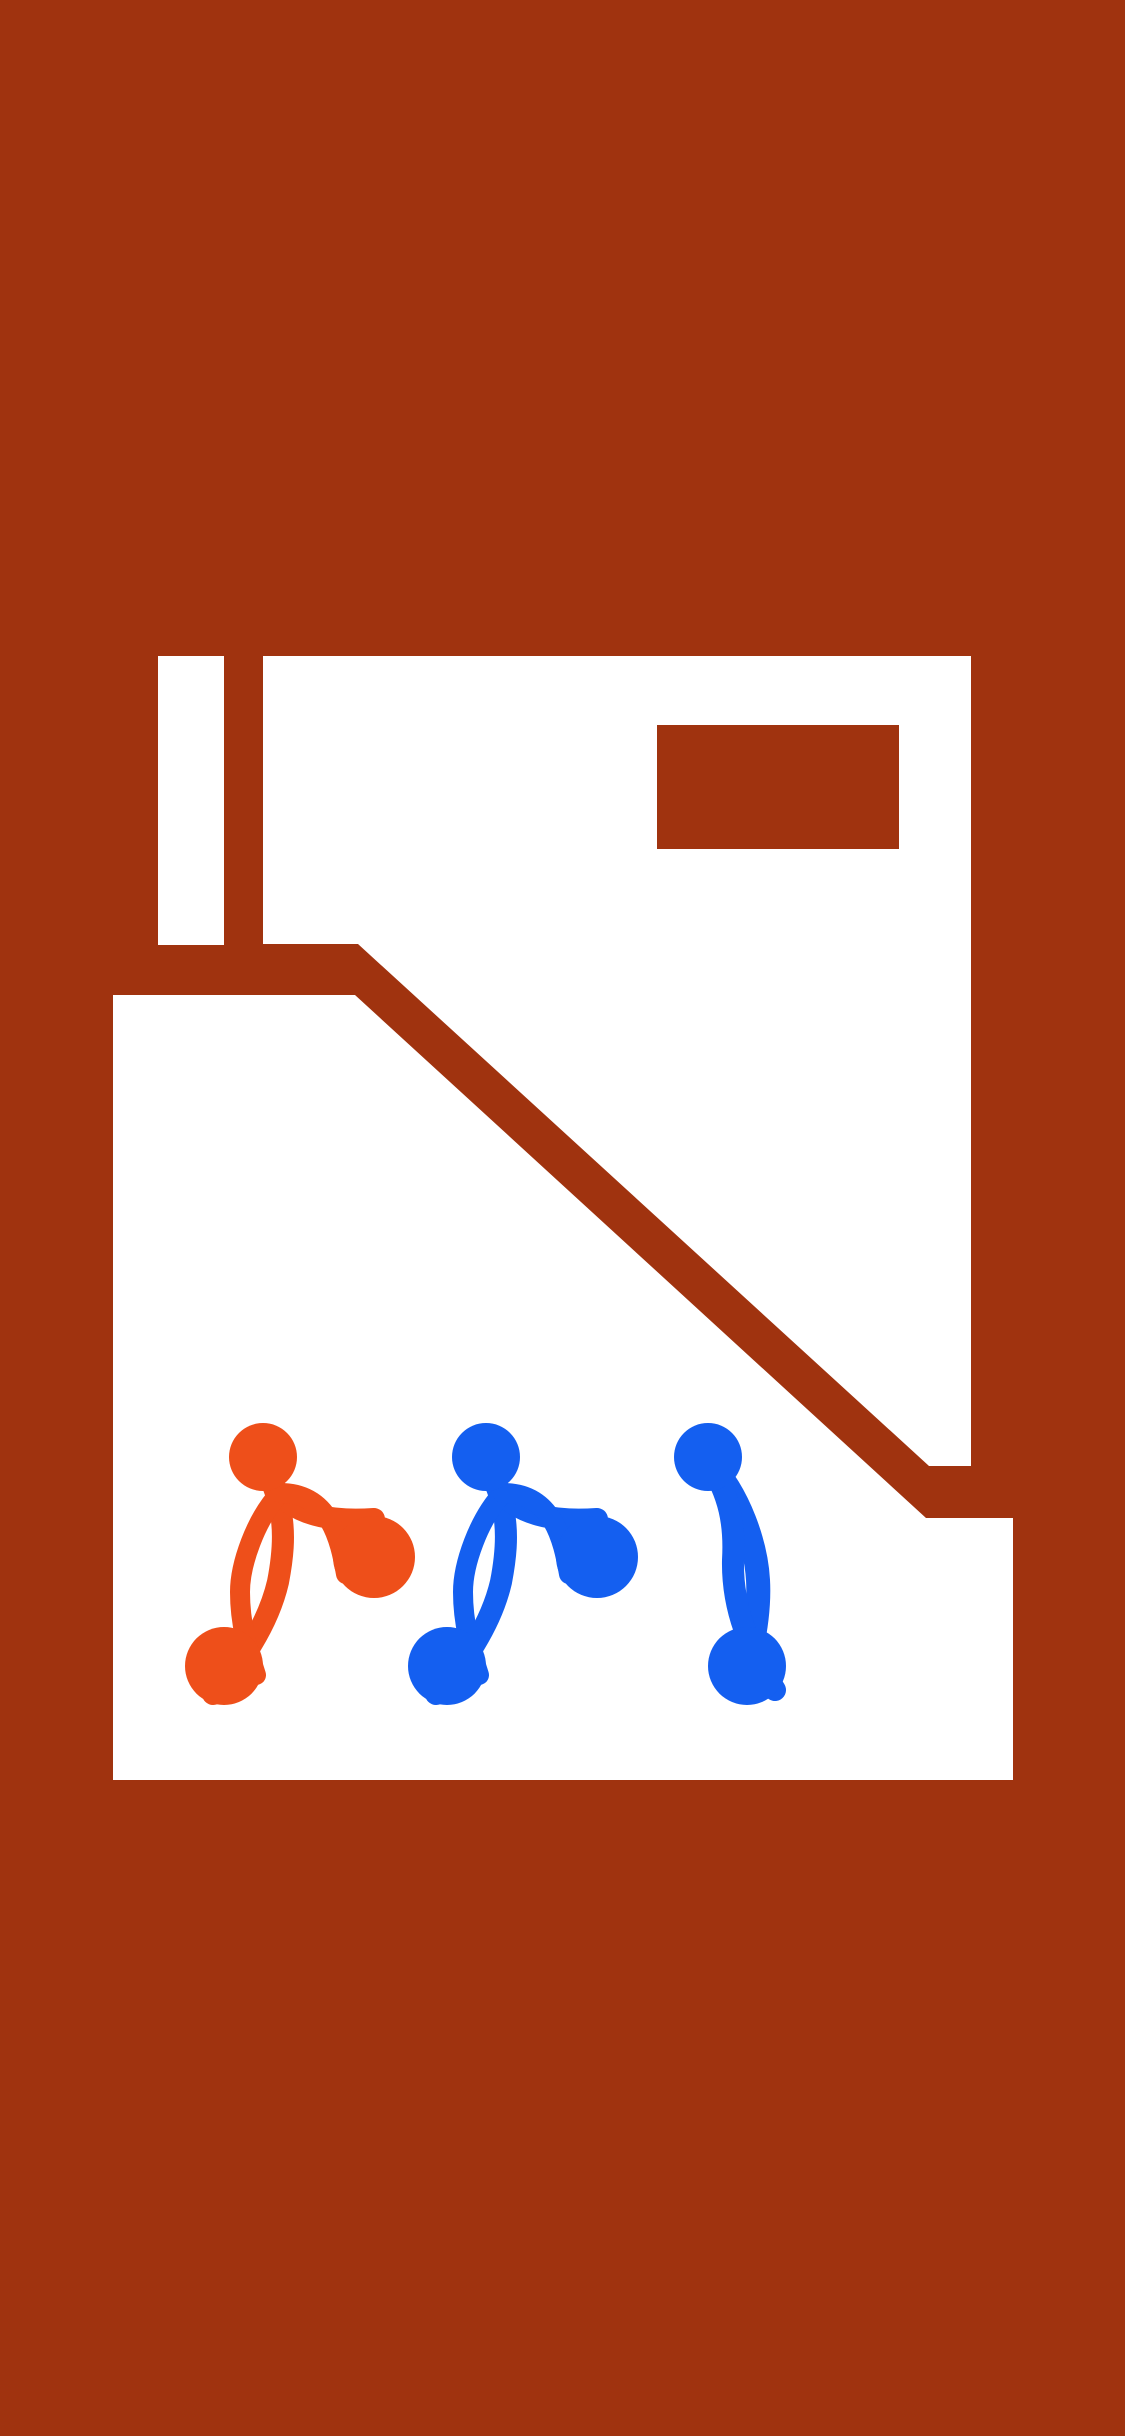  I want to click on logo-glyph-blue-n, so click(523, 1564).